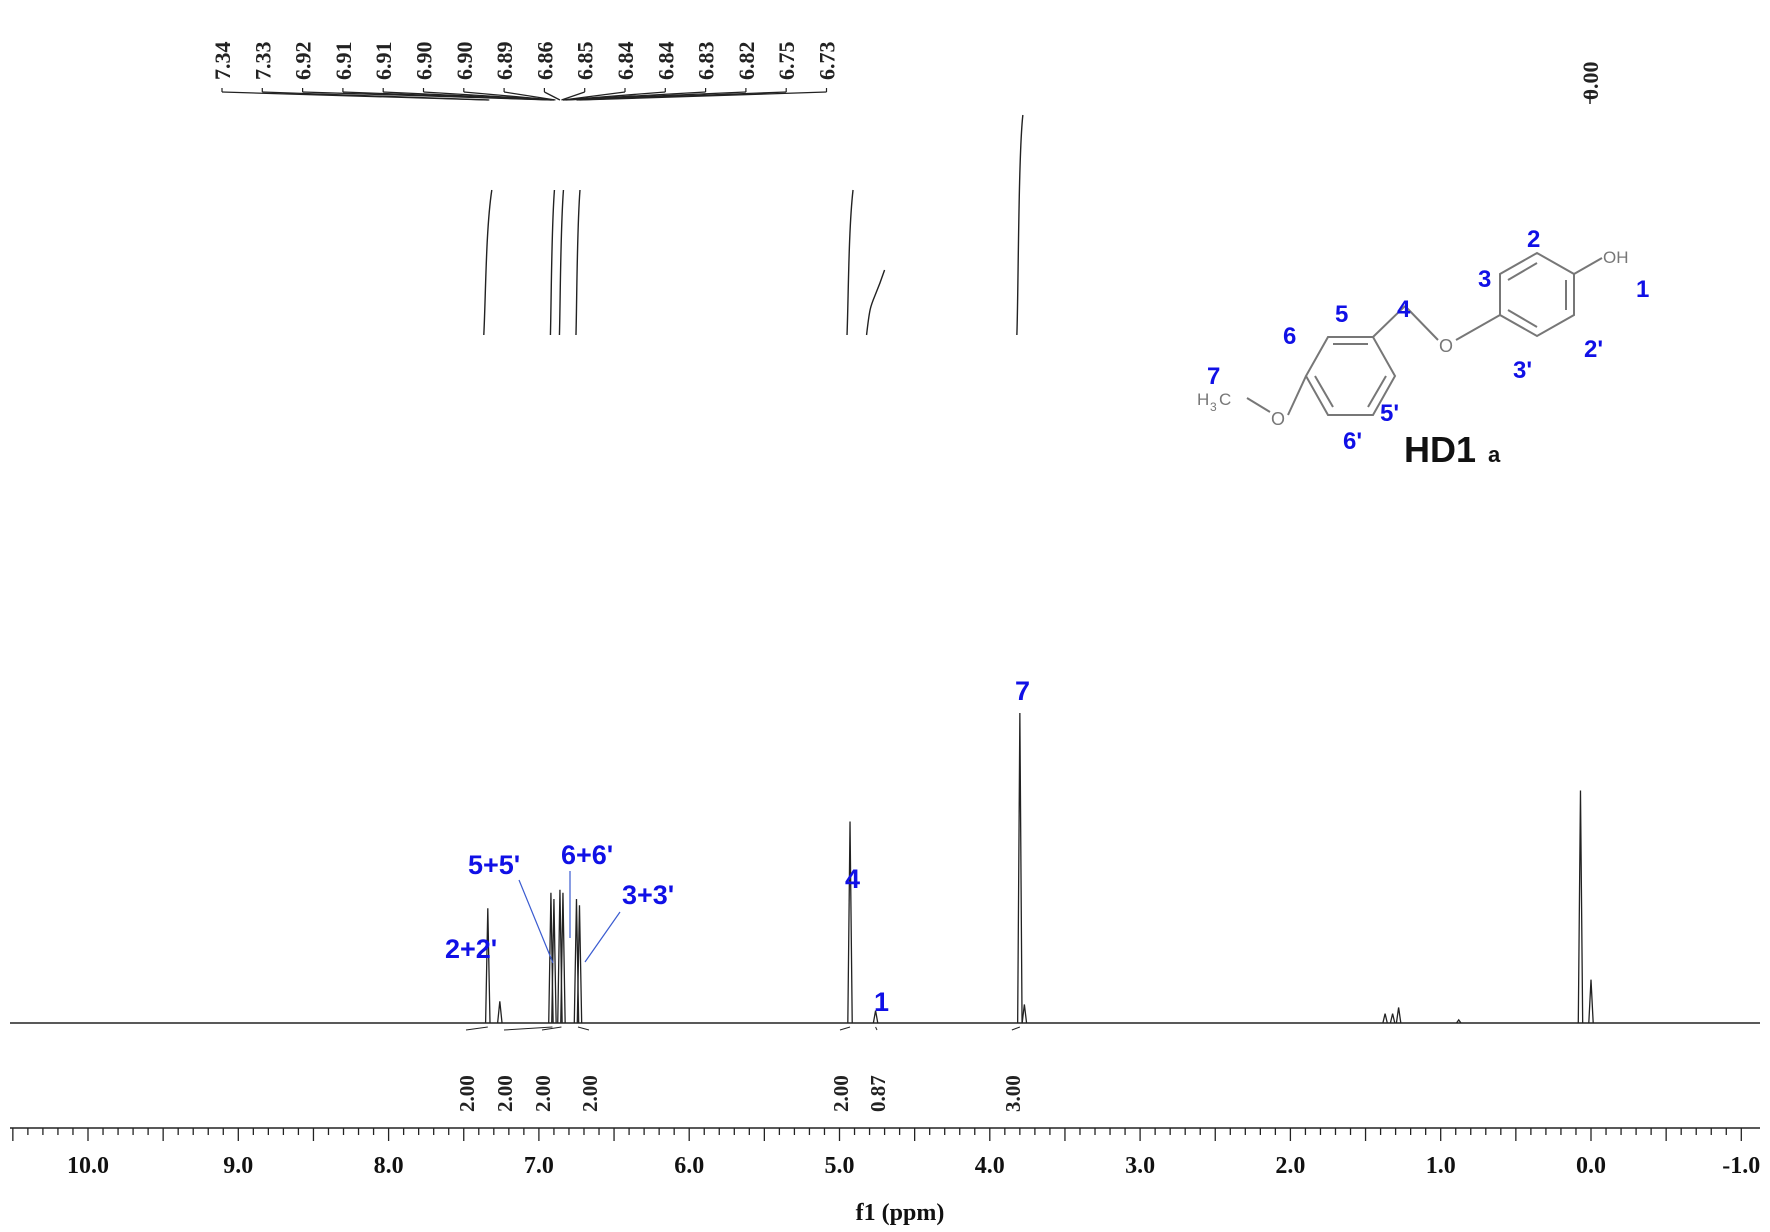 This screenshot has height=1232, width=1770. I want to click on x-tick-label: 1.0, so click(1441, 1166).